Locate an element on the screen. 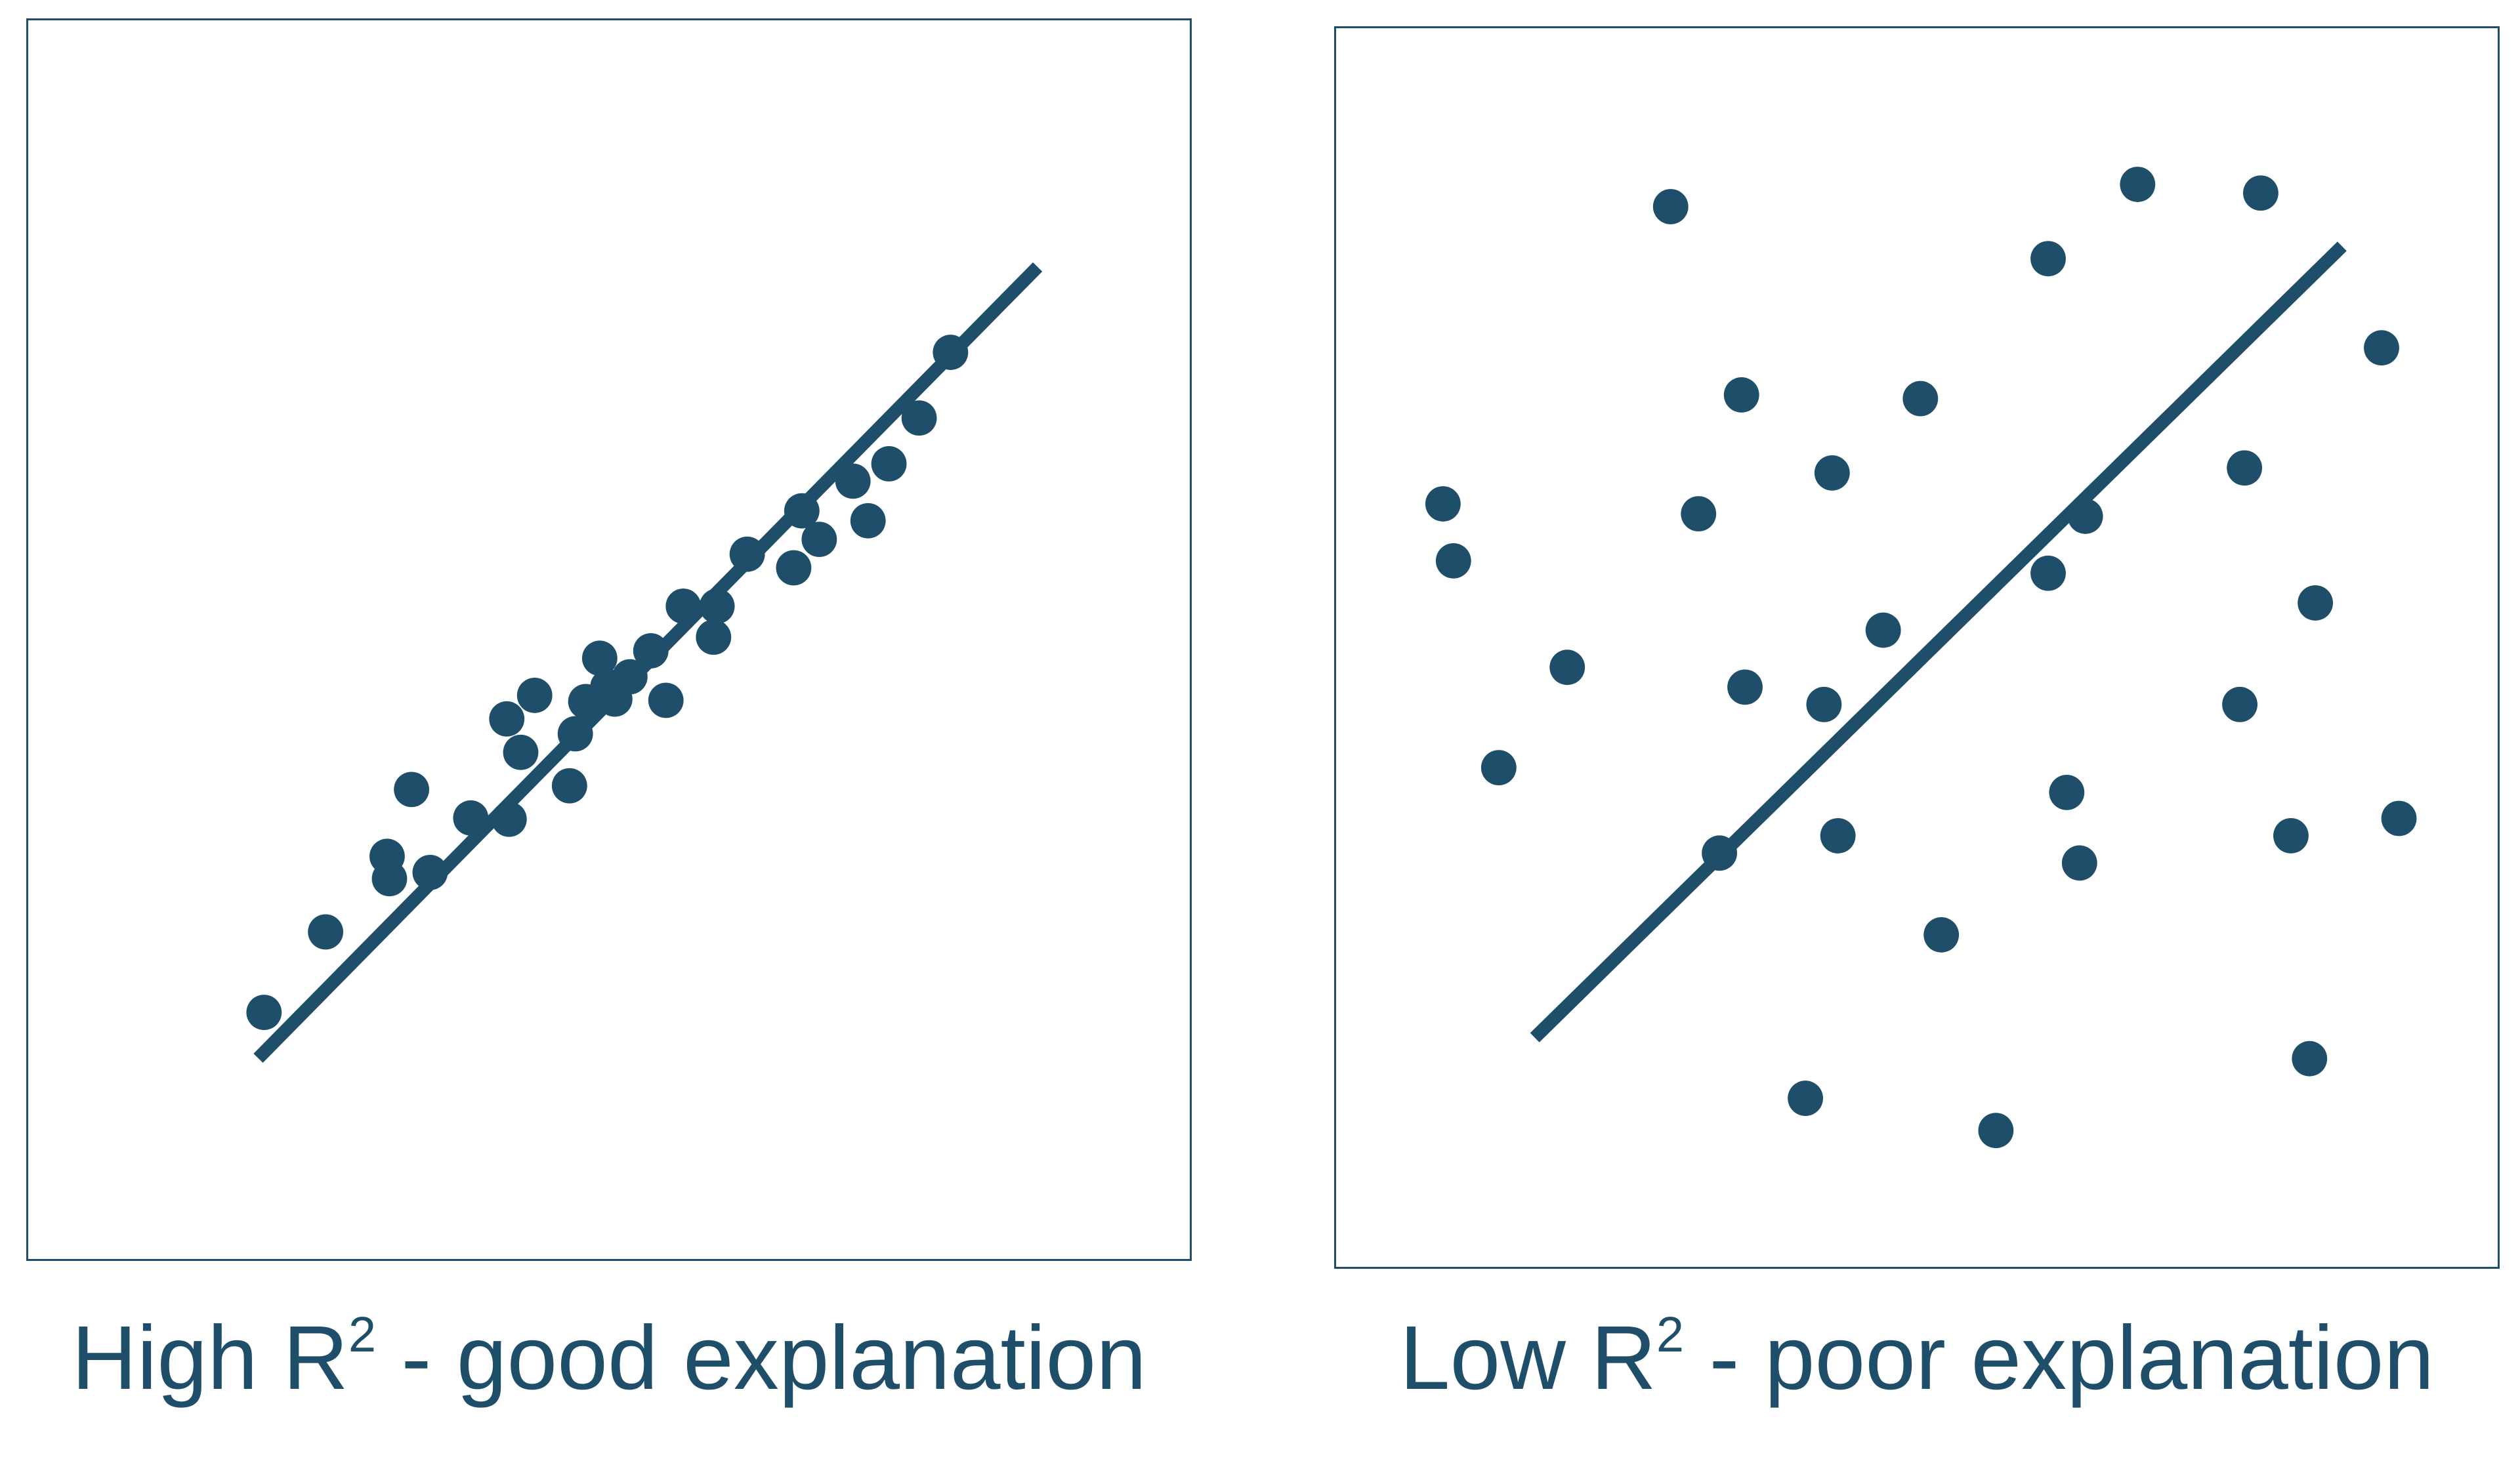 This screenshot has height=1463, width=2520. caption-high-r2: High R2 - good explanation is located at coordinates (609, 1358).